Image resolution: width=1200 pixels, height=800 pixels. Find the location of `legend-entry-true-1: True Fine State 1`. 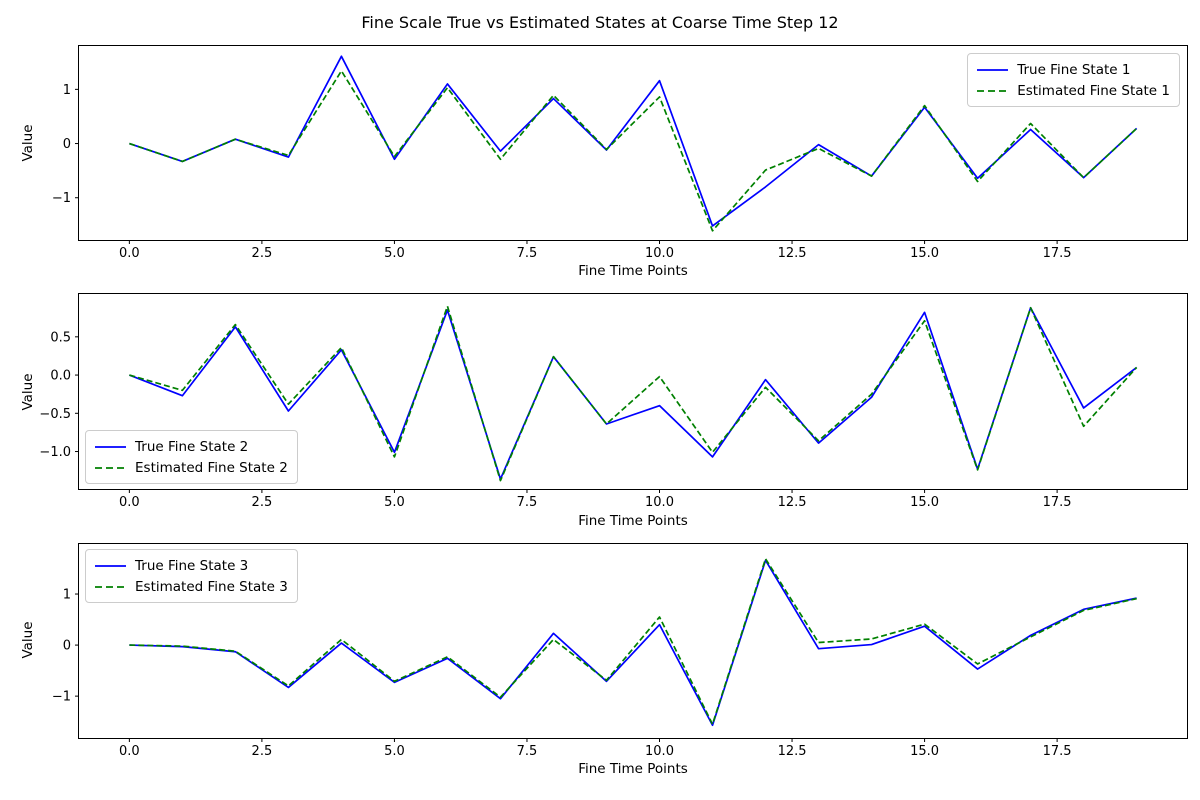

legend-entry-true-1: True Fine State 1 is located at coordinates (1073, 69).